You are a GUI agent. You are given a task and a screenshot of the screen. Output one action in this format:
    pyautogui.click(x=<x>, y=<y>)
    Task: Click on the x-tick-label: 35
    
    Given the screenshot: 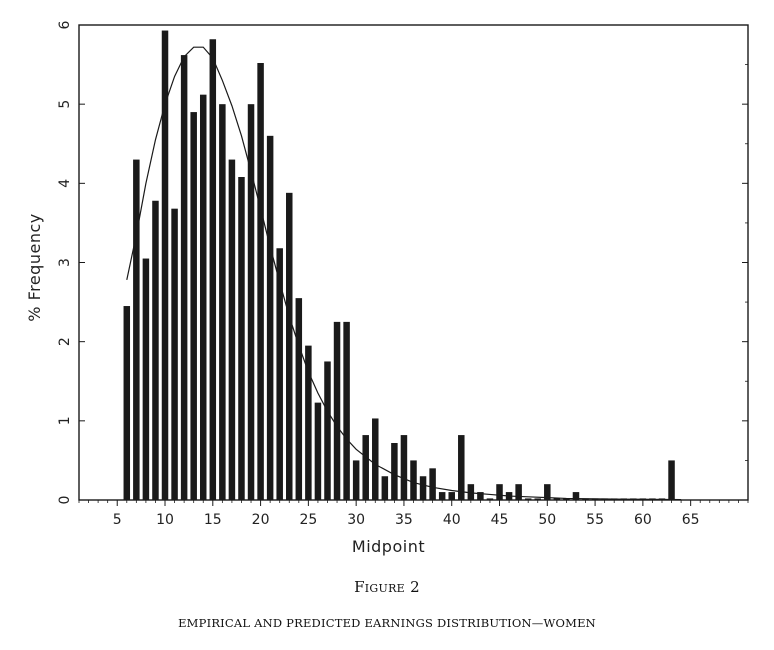 What is the action you would take?
    pyautogui.click(x=404, y=520)
    